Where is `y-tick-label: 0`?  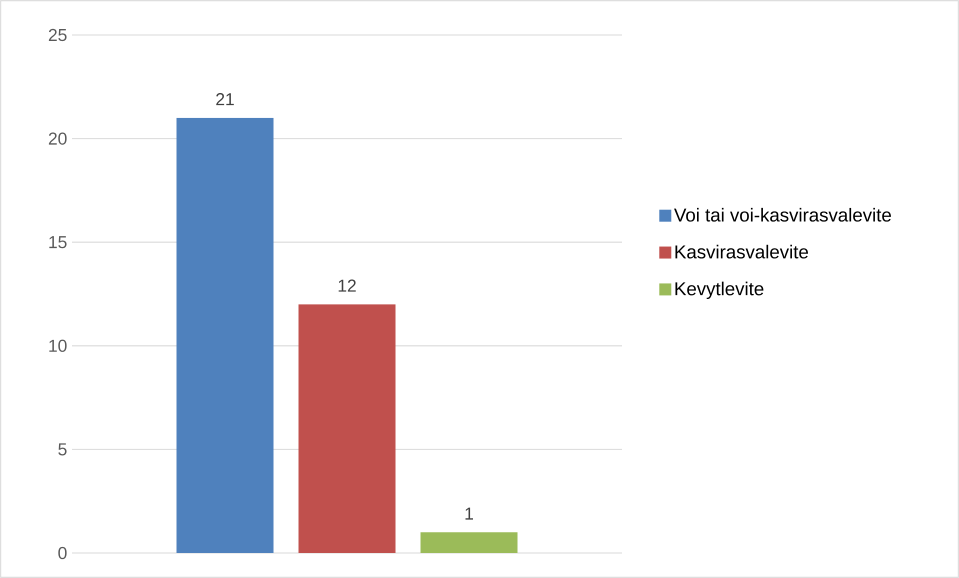 y-tick-label: 0 is located at coordinates (62, 553).